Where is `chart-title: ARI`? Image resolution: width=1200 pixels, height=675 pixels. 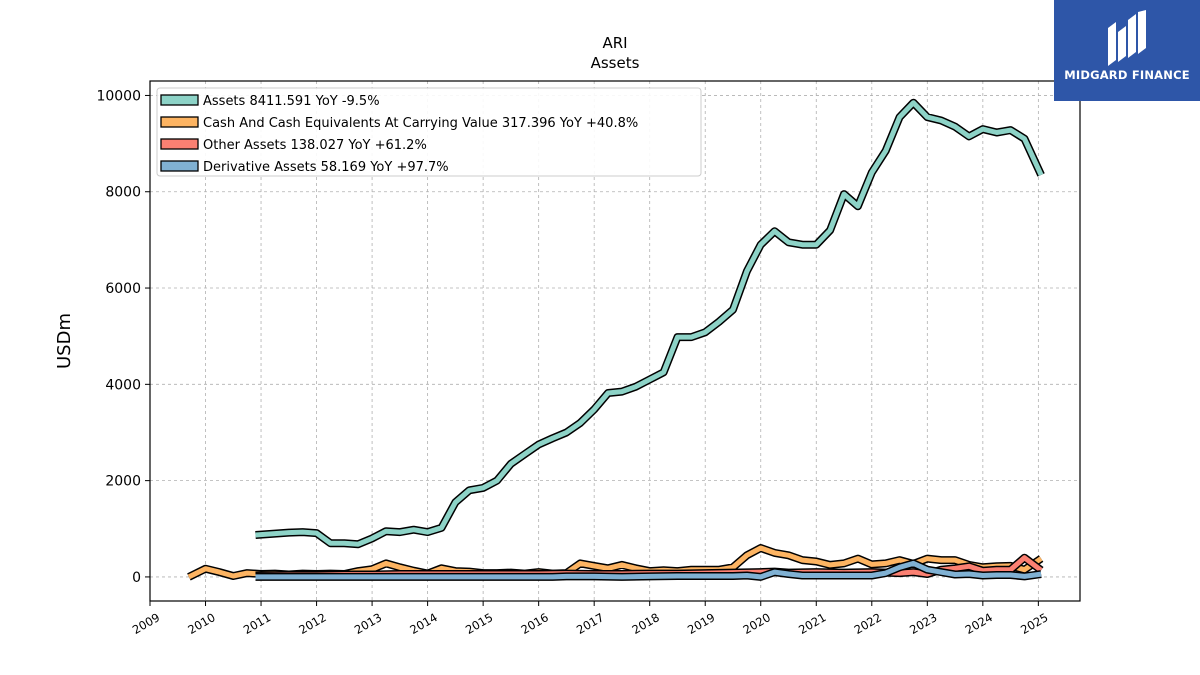 chart-title: ARI is located at coordinates (614, 43).